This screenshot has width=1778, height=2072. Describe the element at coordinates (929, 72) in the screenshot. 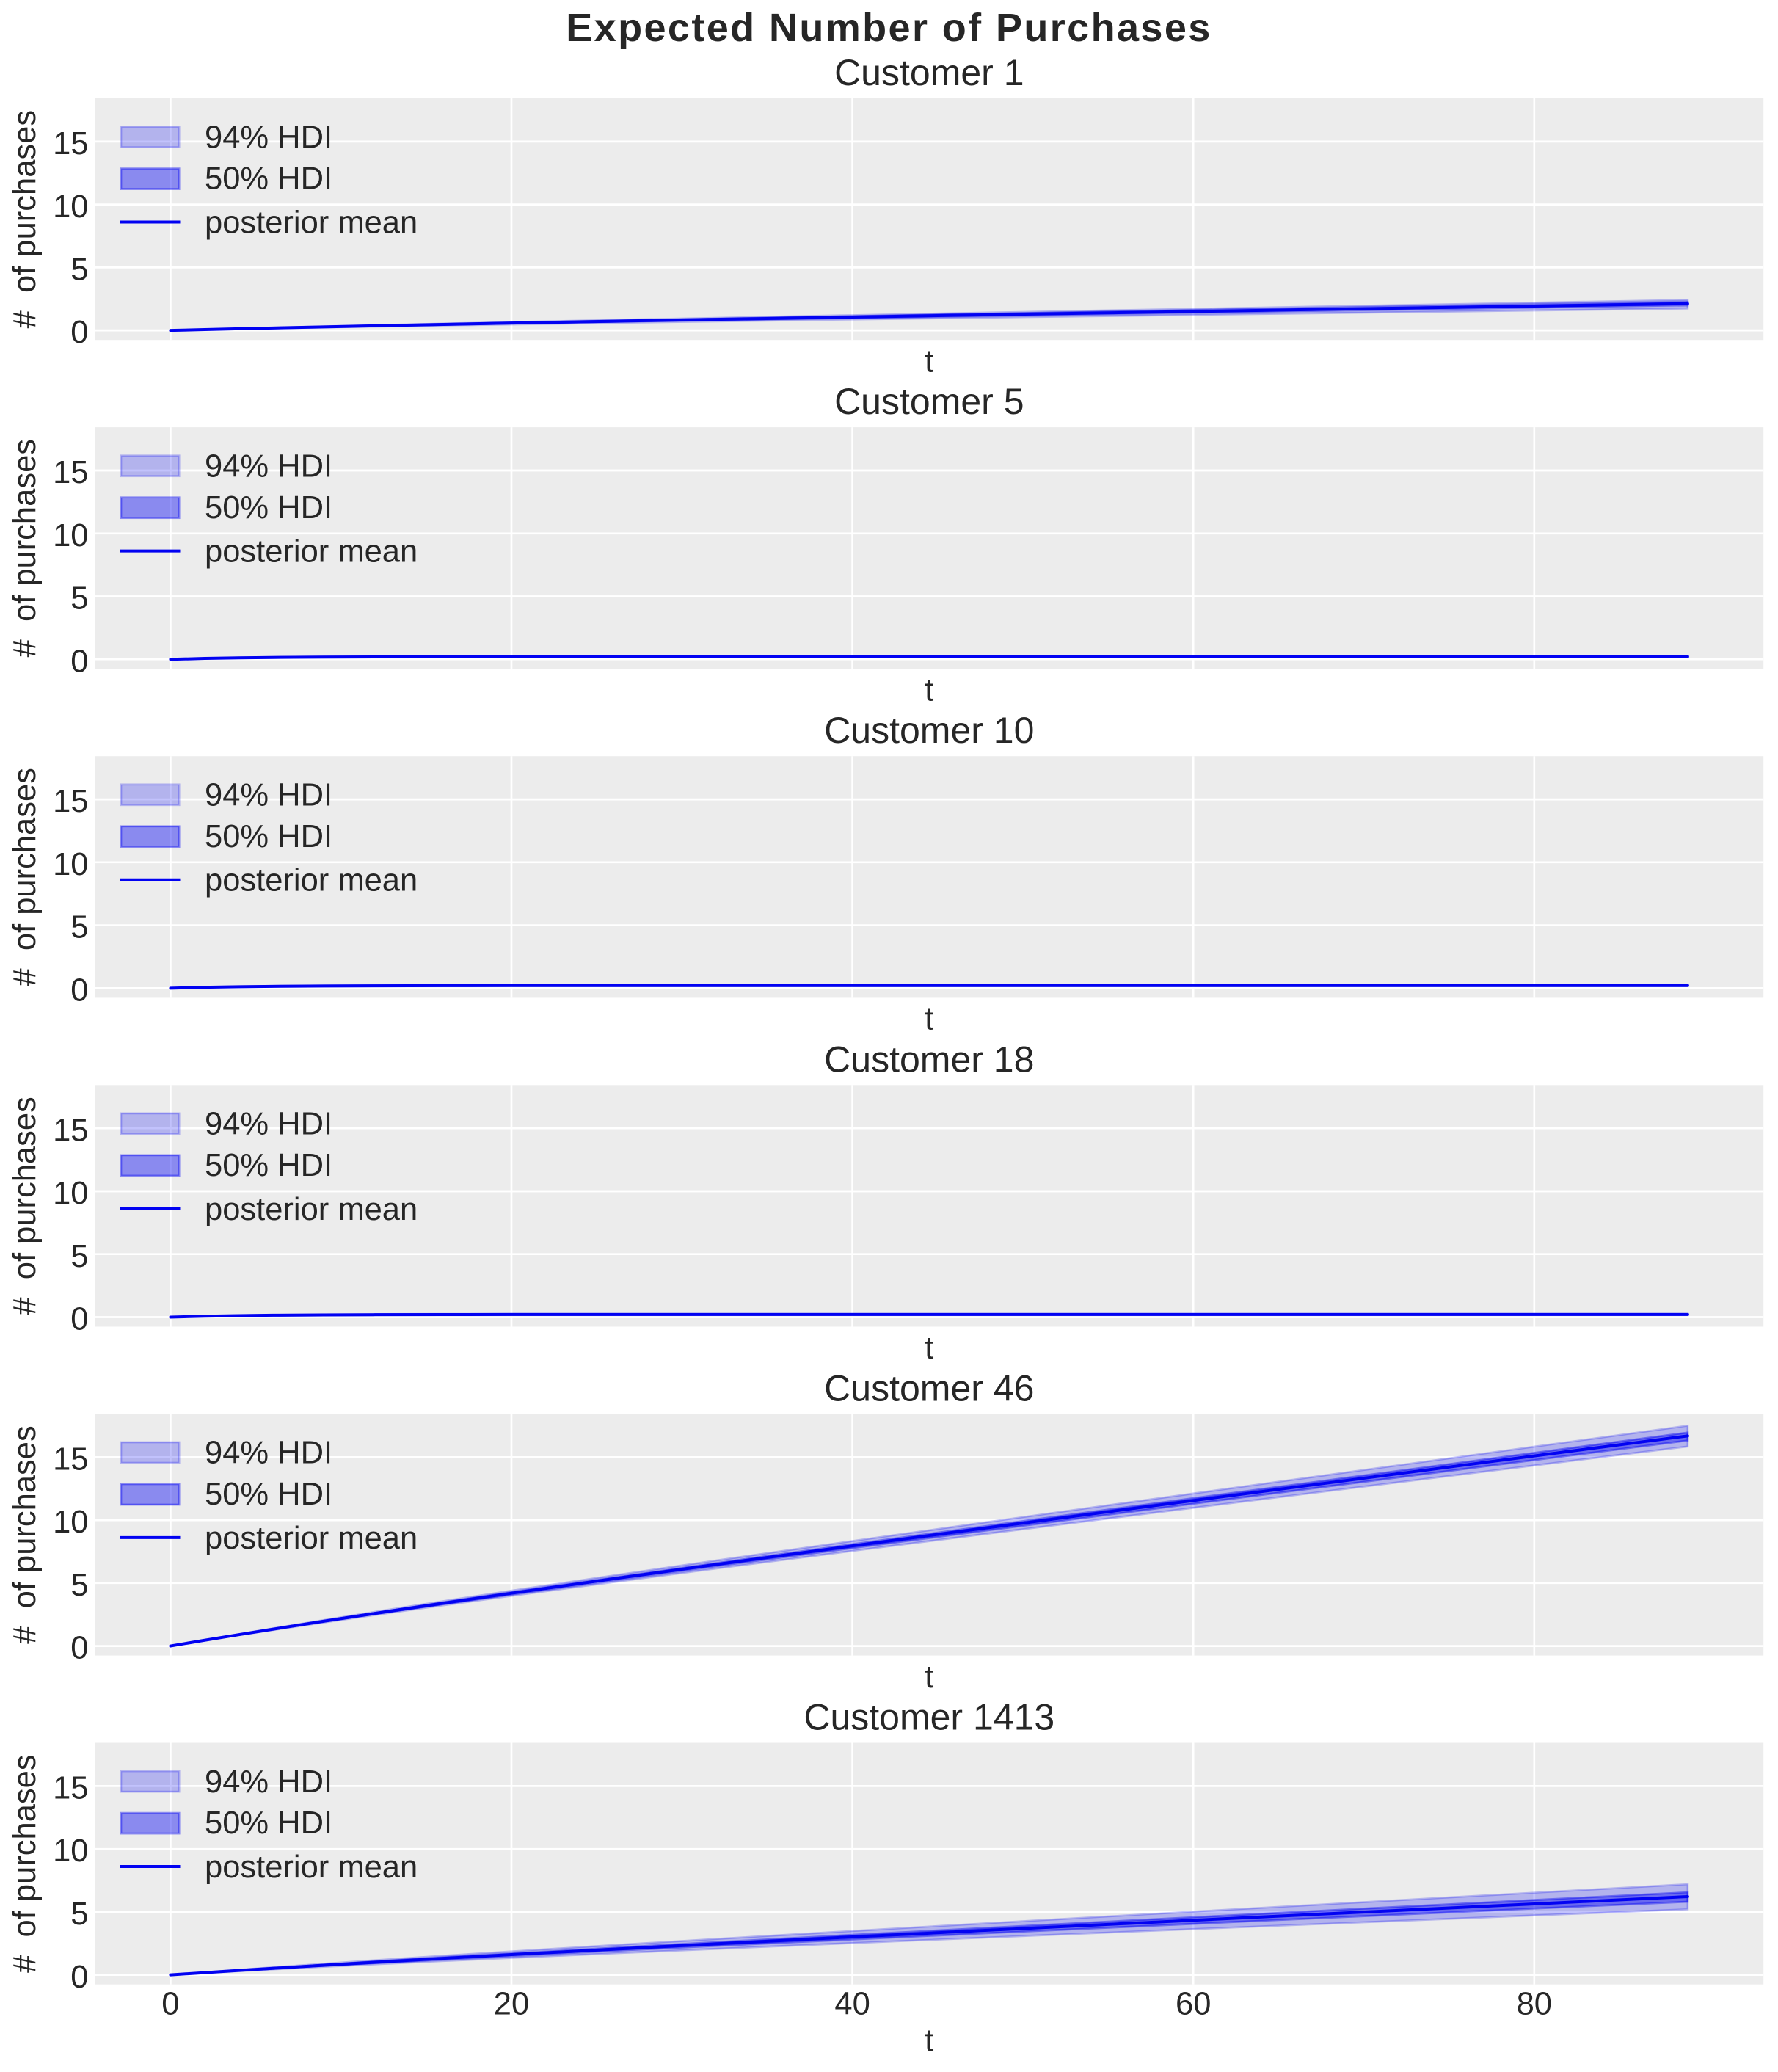

I see `svg-text: Customer 1` at that location.